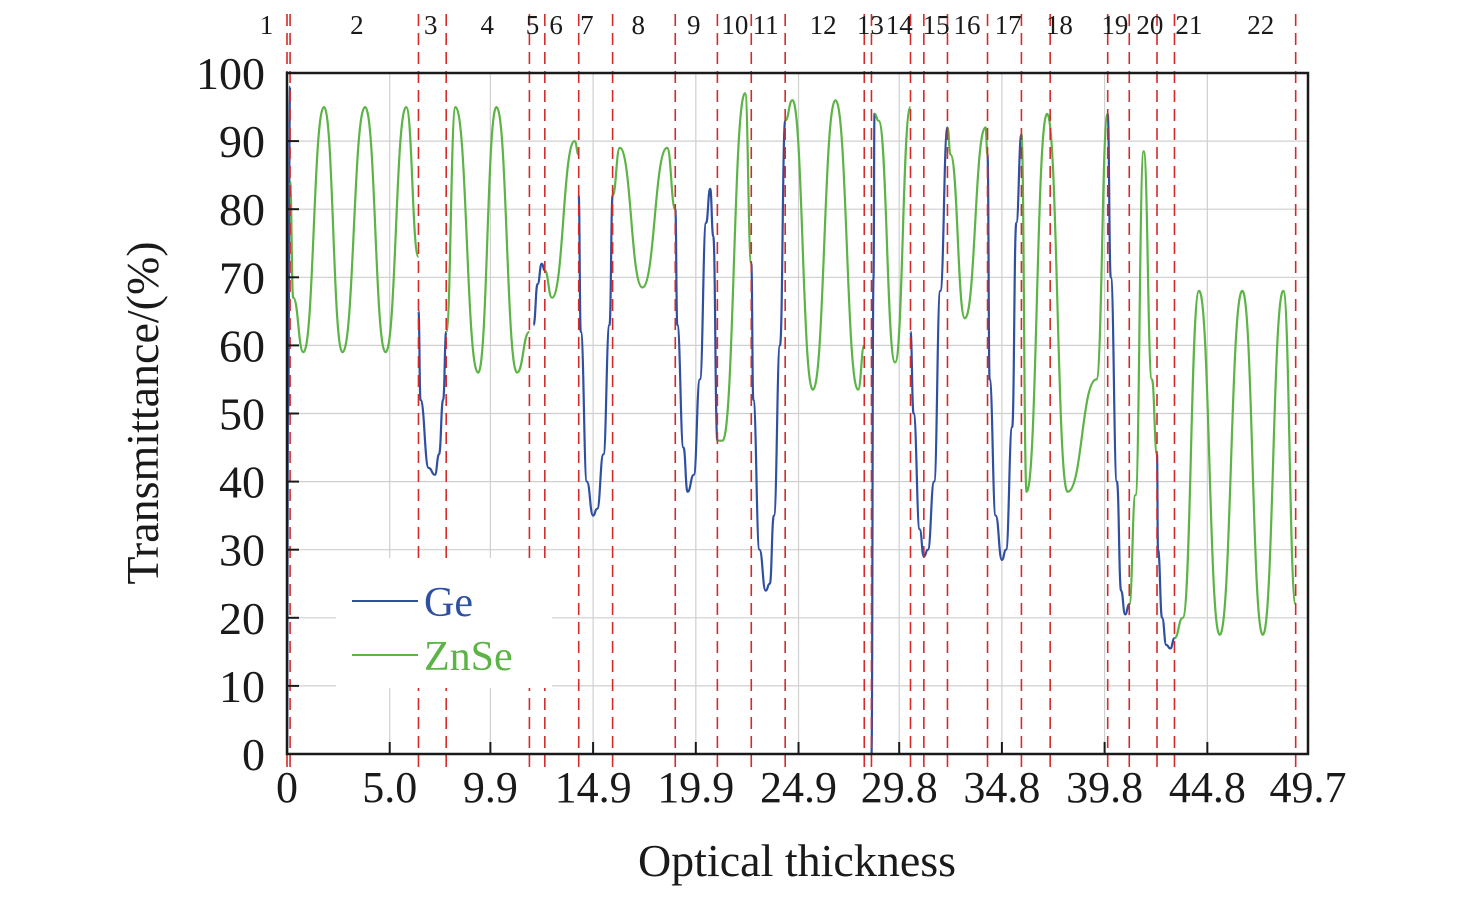 Image resolution: width=1476 pixels, height=900 pixels. What do you see at coordinates (899, 787) in the screenshot?
I see `x-tick-label: 29.8` at bounding box center [899, 787].